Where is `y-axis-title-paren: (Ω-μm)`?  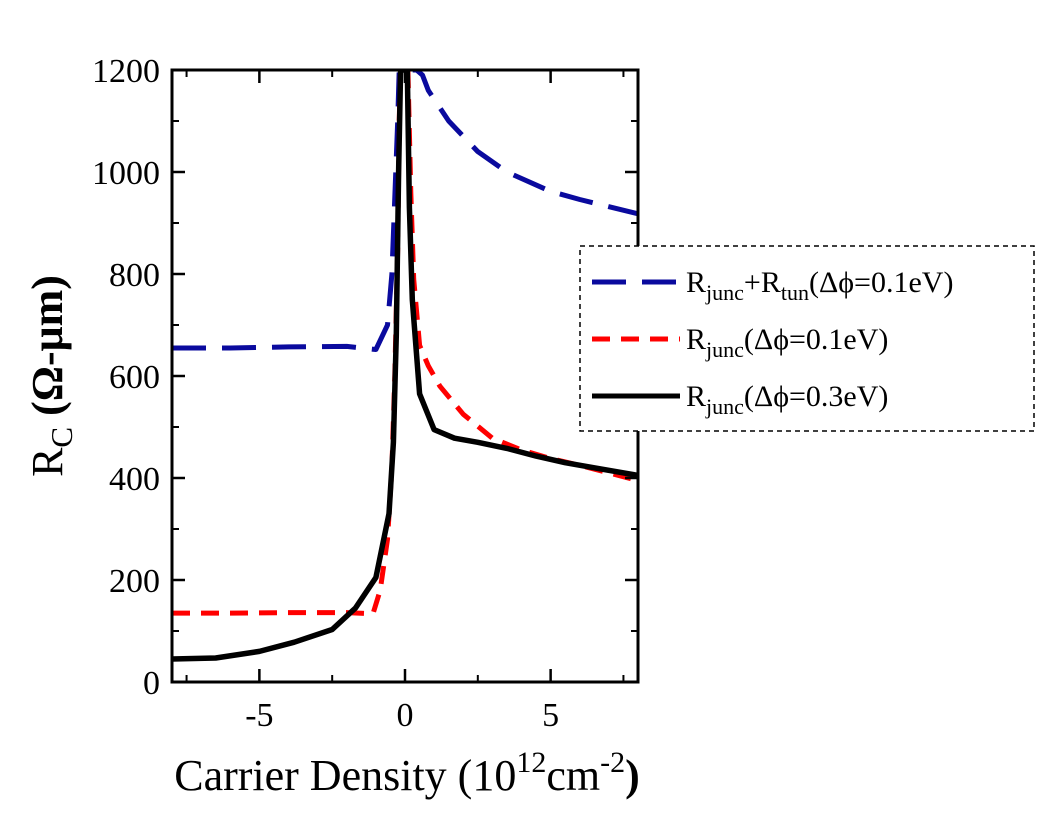 y-axis-title-paren: (Ω-μm) is located at coordinates (47, 351).